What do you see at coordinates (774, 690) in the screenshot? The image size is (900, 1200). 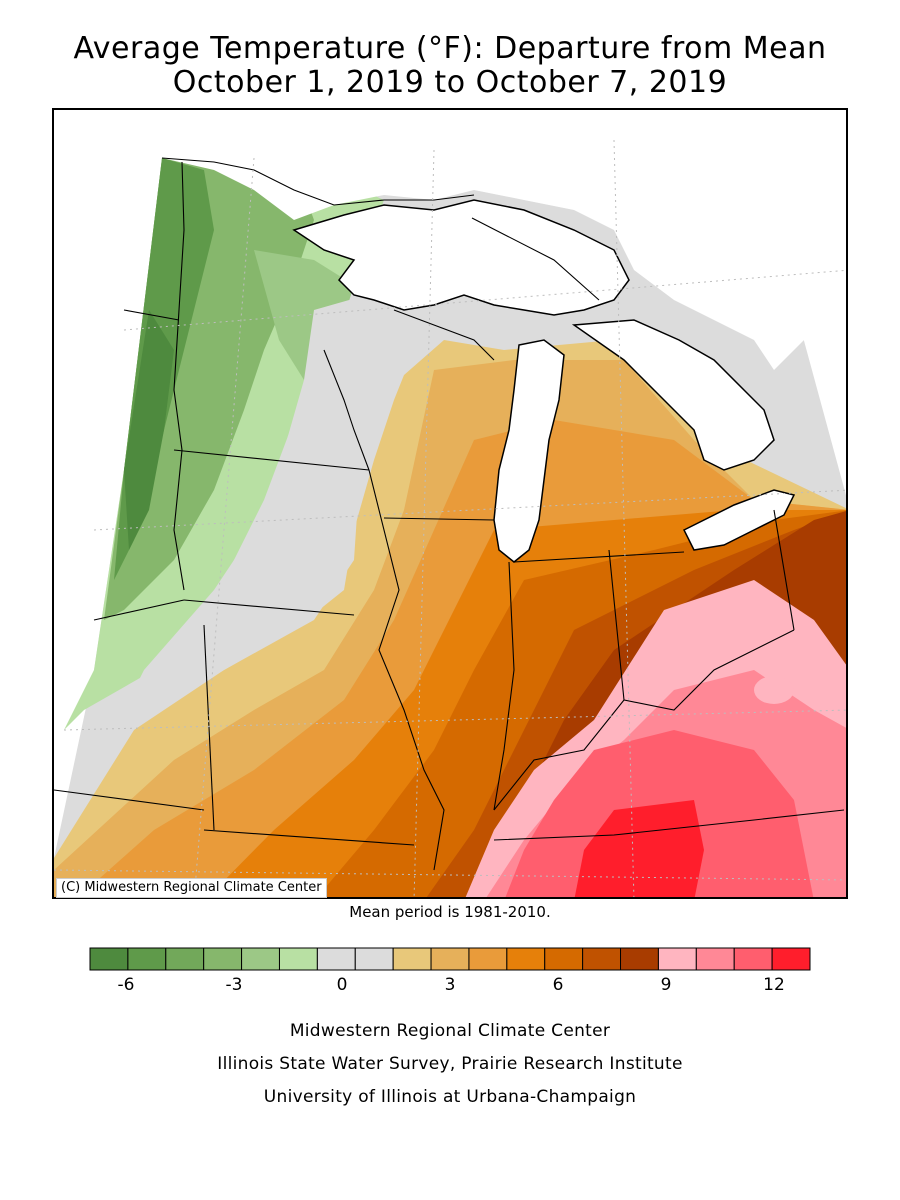 I see `region-pink-spot` at bounding box center [774, 690].